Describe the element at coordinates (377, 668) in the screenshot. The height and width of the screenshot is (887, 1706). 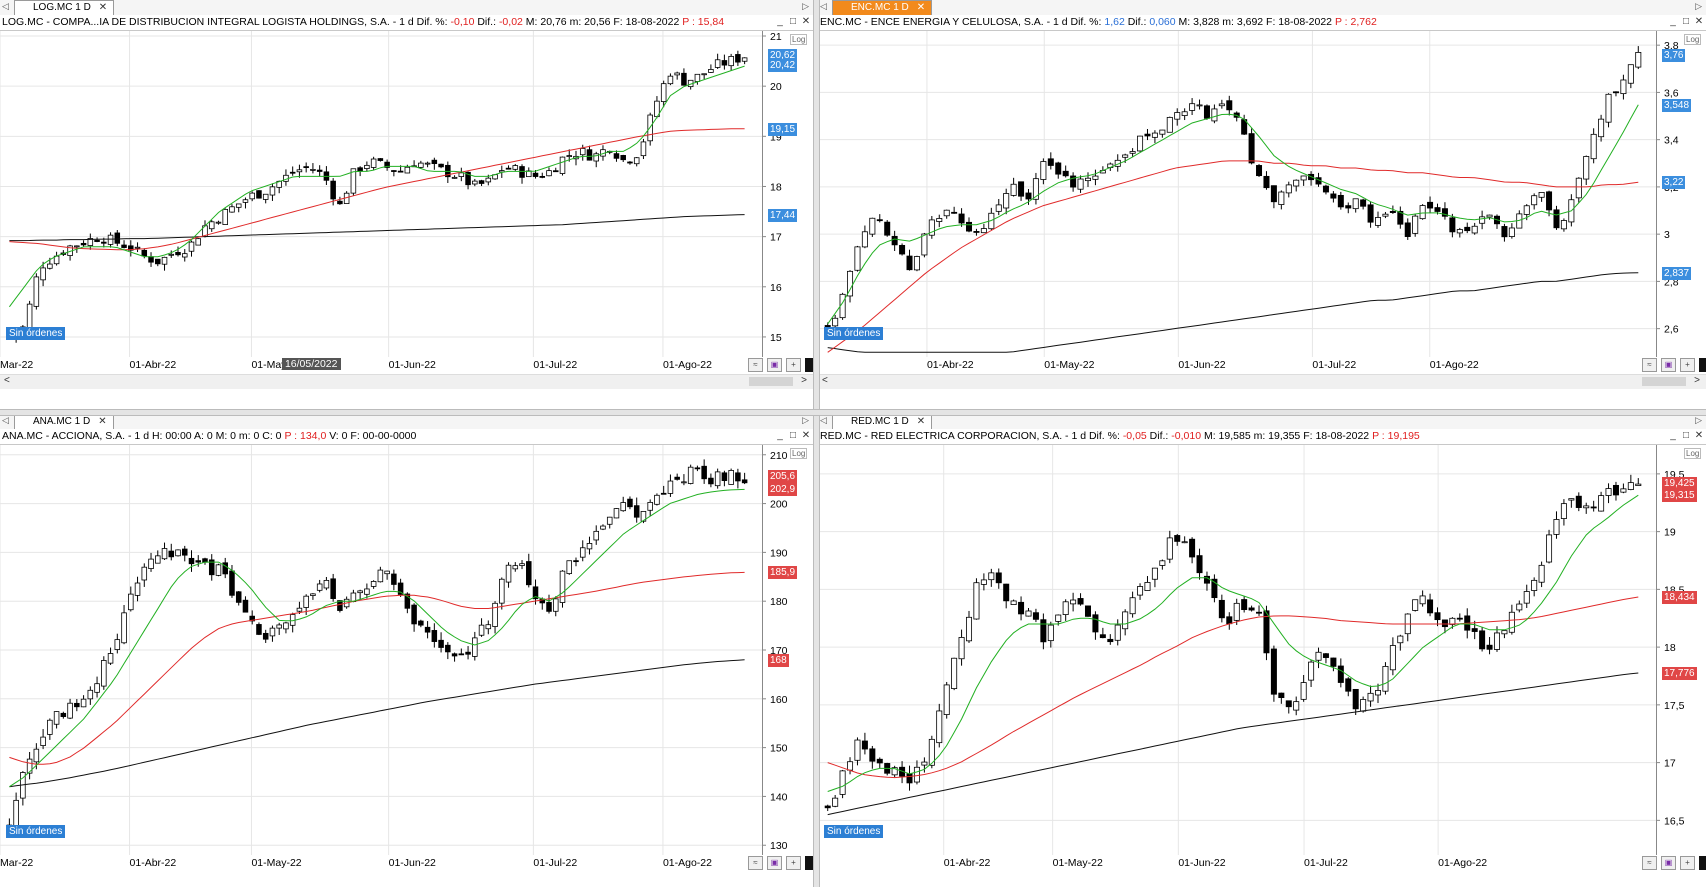
I see `moving-average-mid` at that location.